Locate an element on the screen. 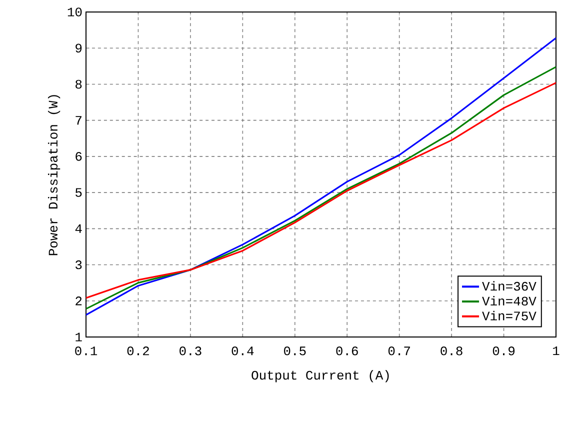 The height and width of the screenshot is (426, 567). legend-label: Vin=75V is located at coordinates (509, 315).